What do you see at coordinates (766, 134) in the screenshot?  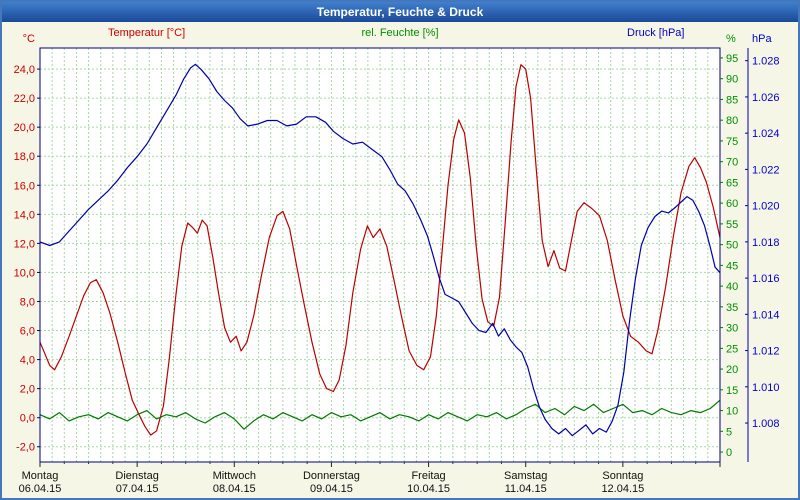 I see `pressure-tick-label: 1.024` at bounding box center [766, 134].